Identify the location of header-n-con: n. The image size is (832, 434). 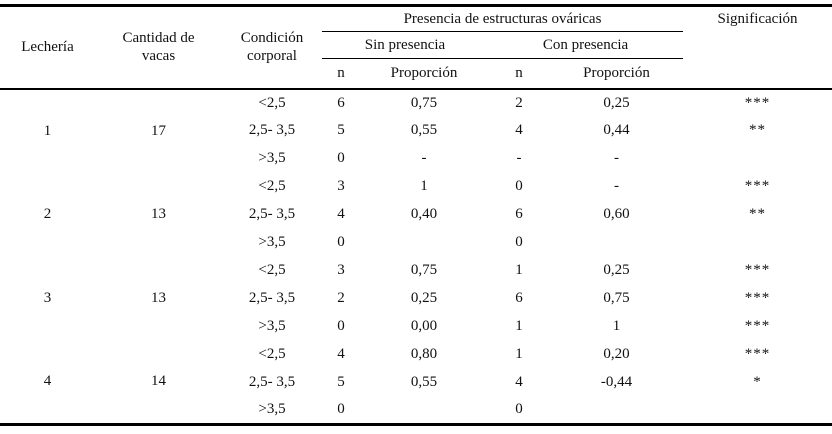
(519, 74).